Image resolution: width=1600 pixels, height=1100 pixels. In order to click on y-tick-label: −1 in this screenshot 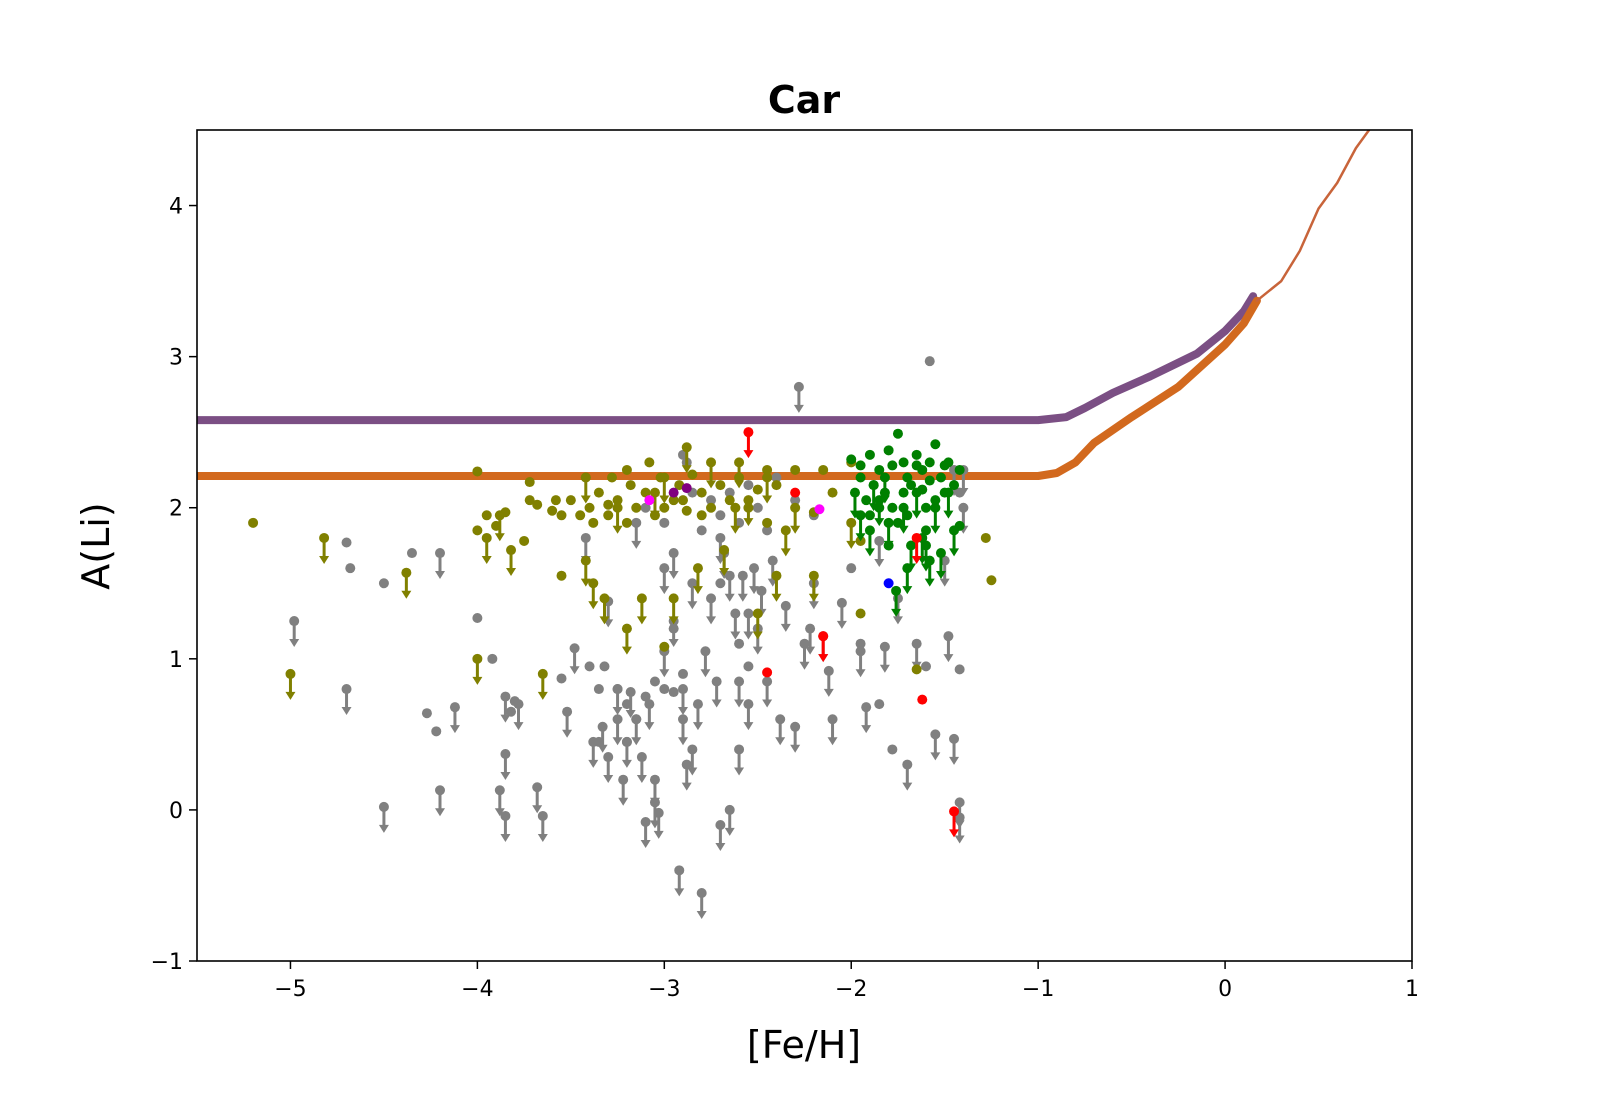, I will do `click(167, 962)`.